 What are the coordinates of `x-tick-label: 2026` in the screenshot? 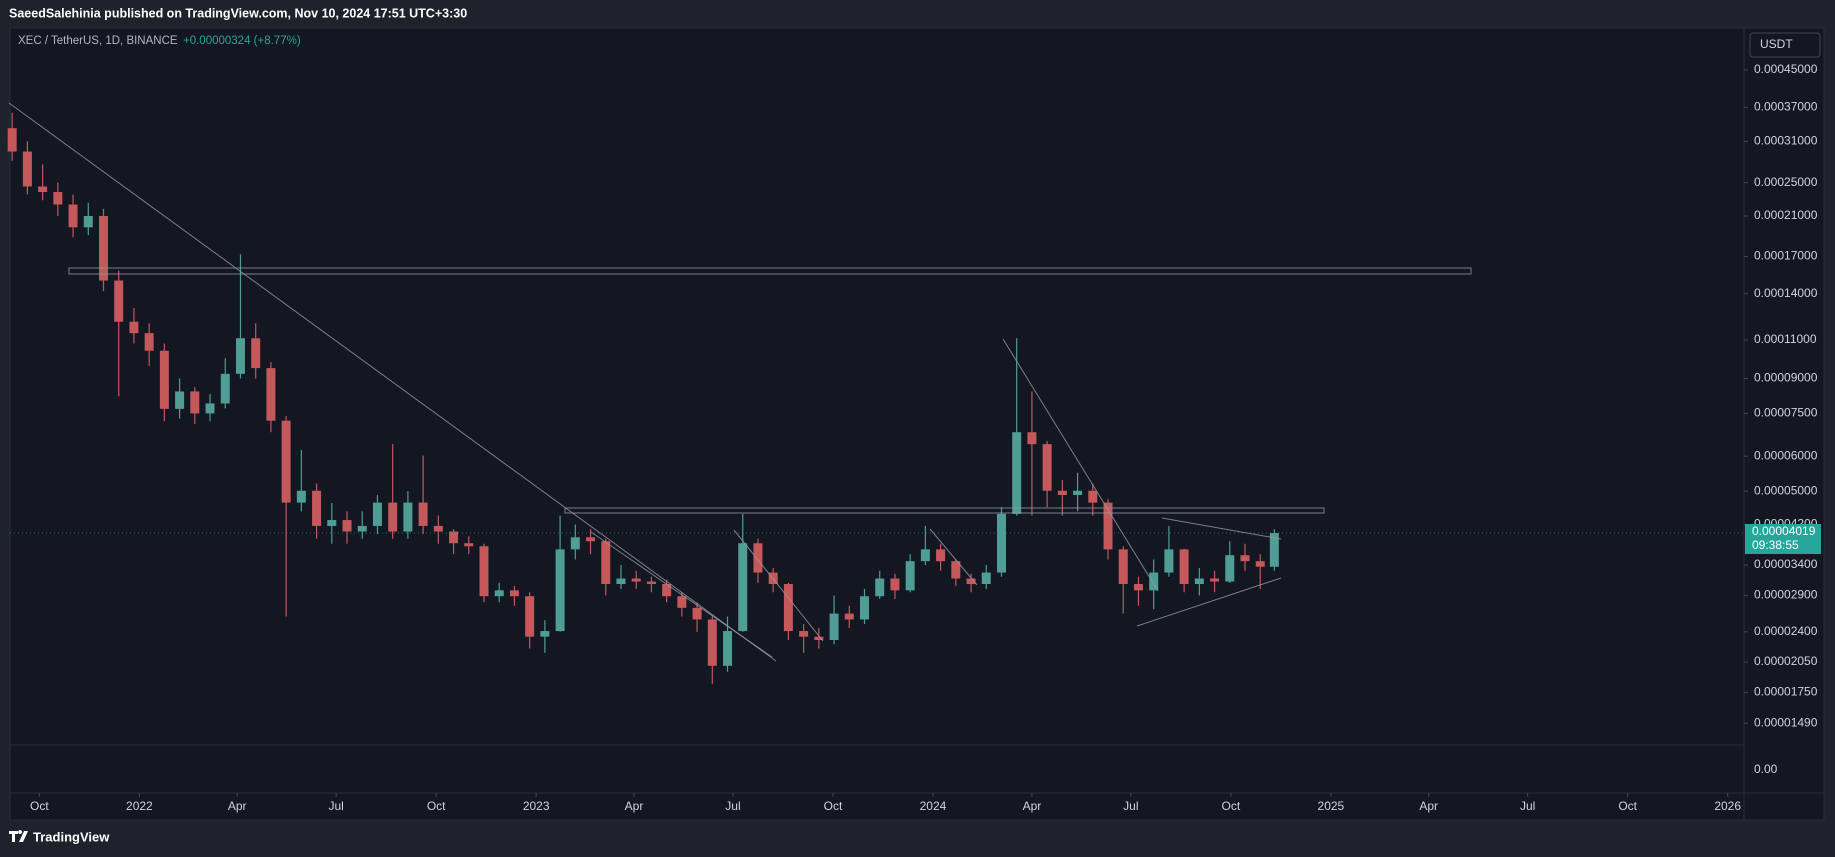 It's located at (1727, 806).